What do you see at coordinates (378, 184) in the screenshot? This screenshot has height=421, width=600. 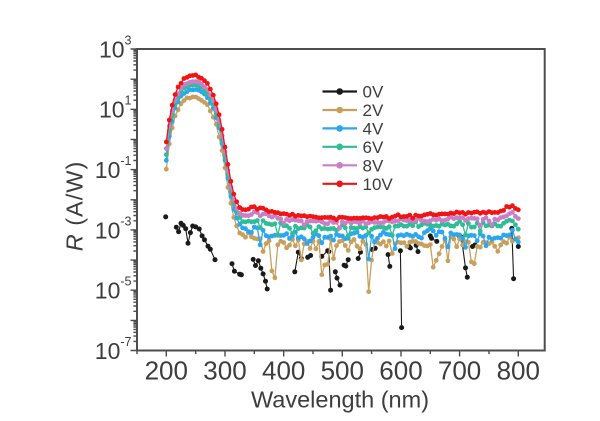 I see `svg-text: 10V` at bounding box center [378, 184].